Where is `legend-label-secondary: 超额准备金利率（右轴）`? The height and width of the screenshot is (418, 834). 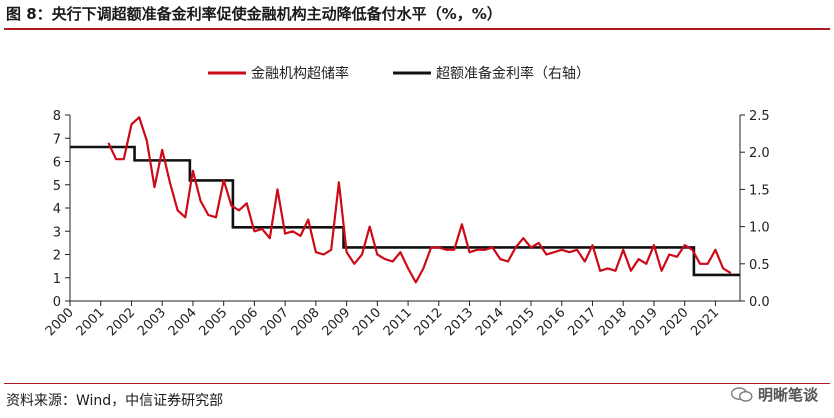 legend-label-secondary: 超额准备金利率（右轴） is located at coordinates (513, 73).